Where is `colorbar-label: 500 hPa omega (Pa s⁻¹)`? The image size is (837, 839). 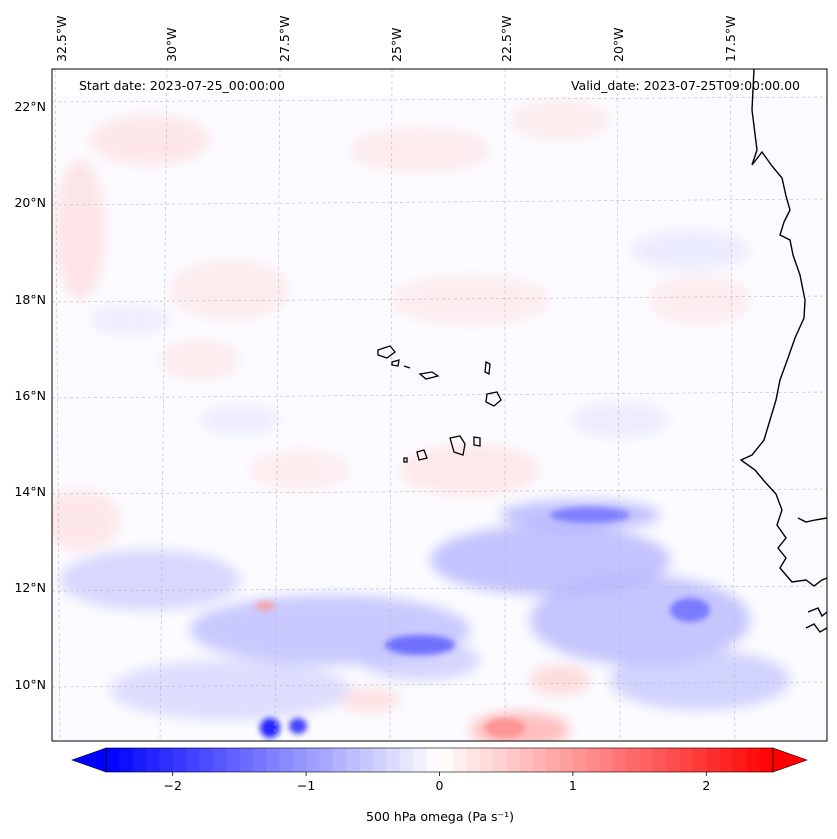
colorbar-label: 500 hPa omega (Pa s⁻¹) is located at coordinates (440, 816).